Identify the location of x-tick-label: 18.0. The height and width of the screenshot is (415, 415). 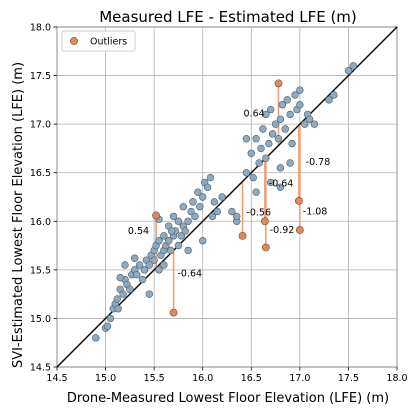
(396, 378).